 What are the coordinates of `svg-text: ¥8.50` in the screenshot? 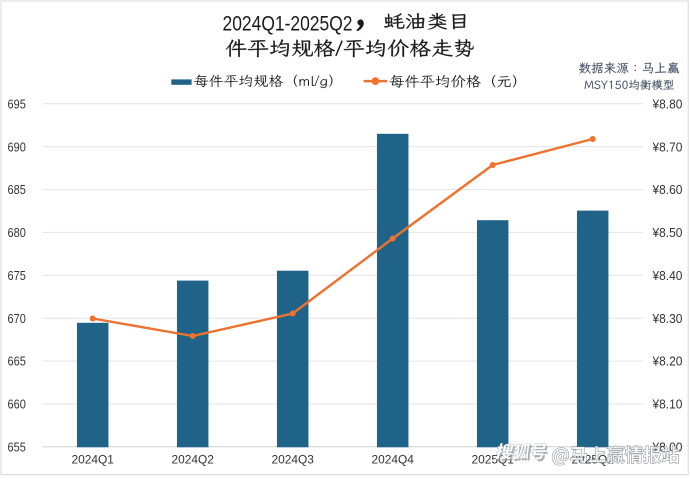 It's located at (667, 233).